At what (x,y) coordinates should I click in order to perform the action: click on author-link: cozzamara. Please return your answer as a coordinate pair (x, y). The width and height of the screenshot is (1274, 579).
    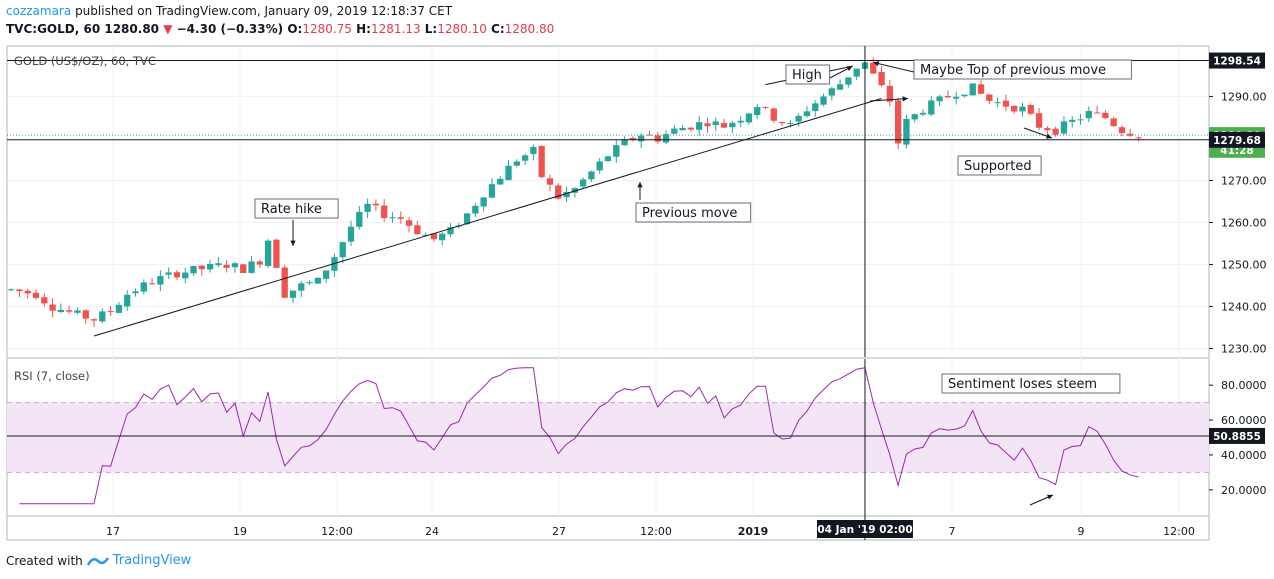
    Looking at the image, I should click on (39, 11).